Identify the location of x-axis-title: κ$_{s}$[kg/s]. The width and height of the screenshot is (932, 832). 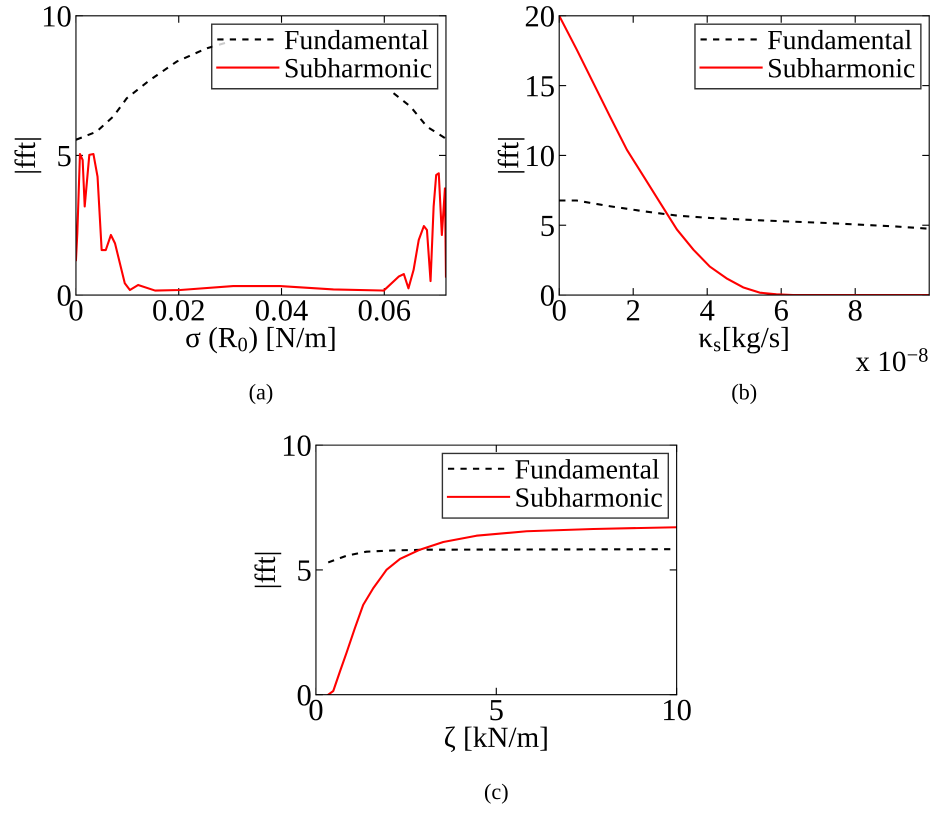
(743, 340).